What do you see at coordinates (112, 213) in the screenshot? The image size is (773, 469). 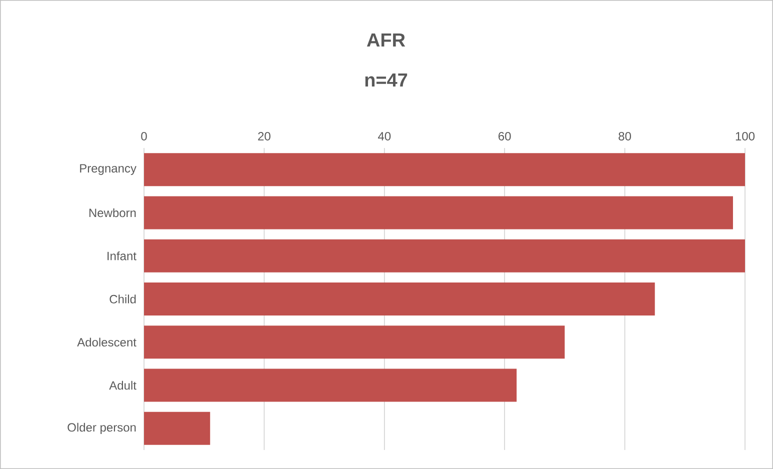 I see `y-tick-label: Newborn` at bounding box center [112, 213].